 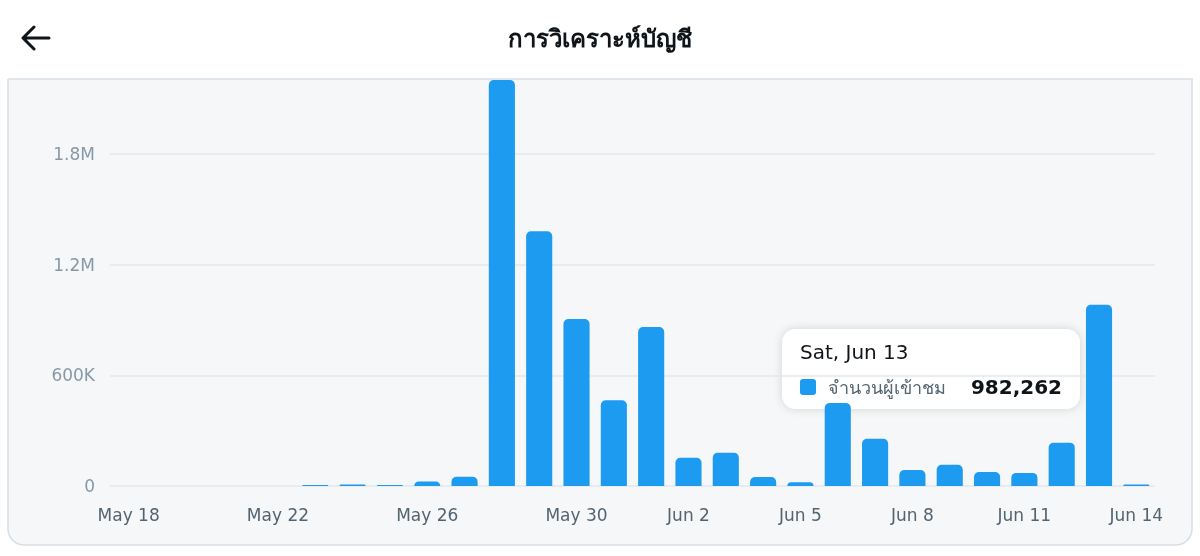 I want to click on x-tick-label: May 26, so click(x=427, y=514).